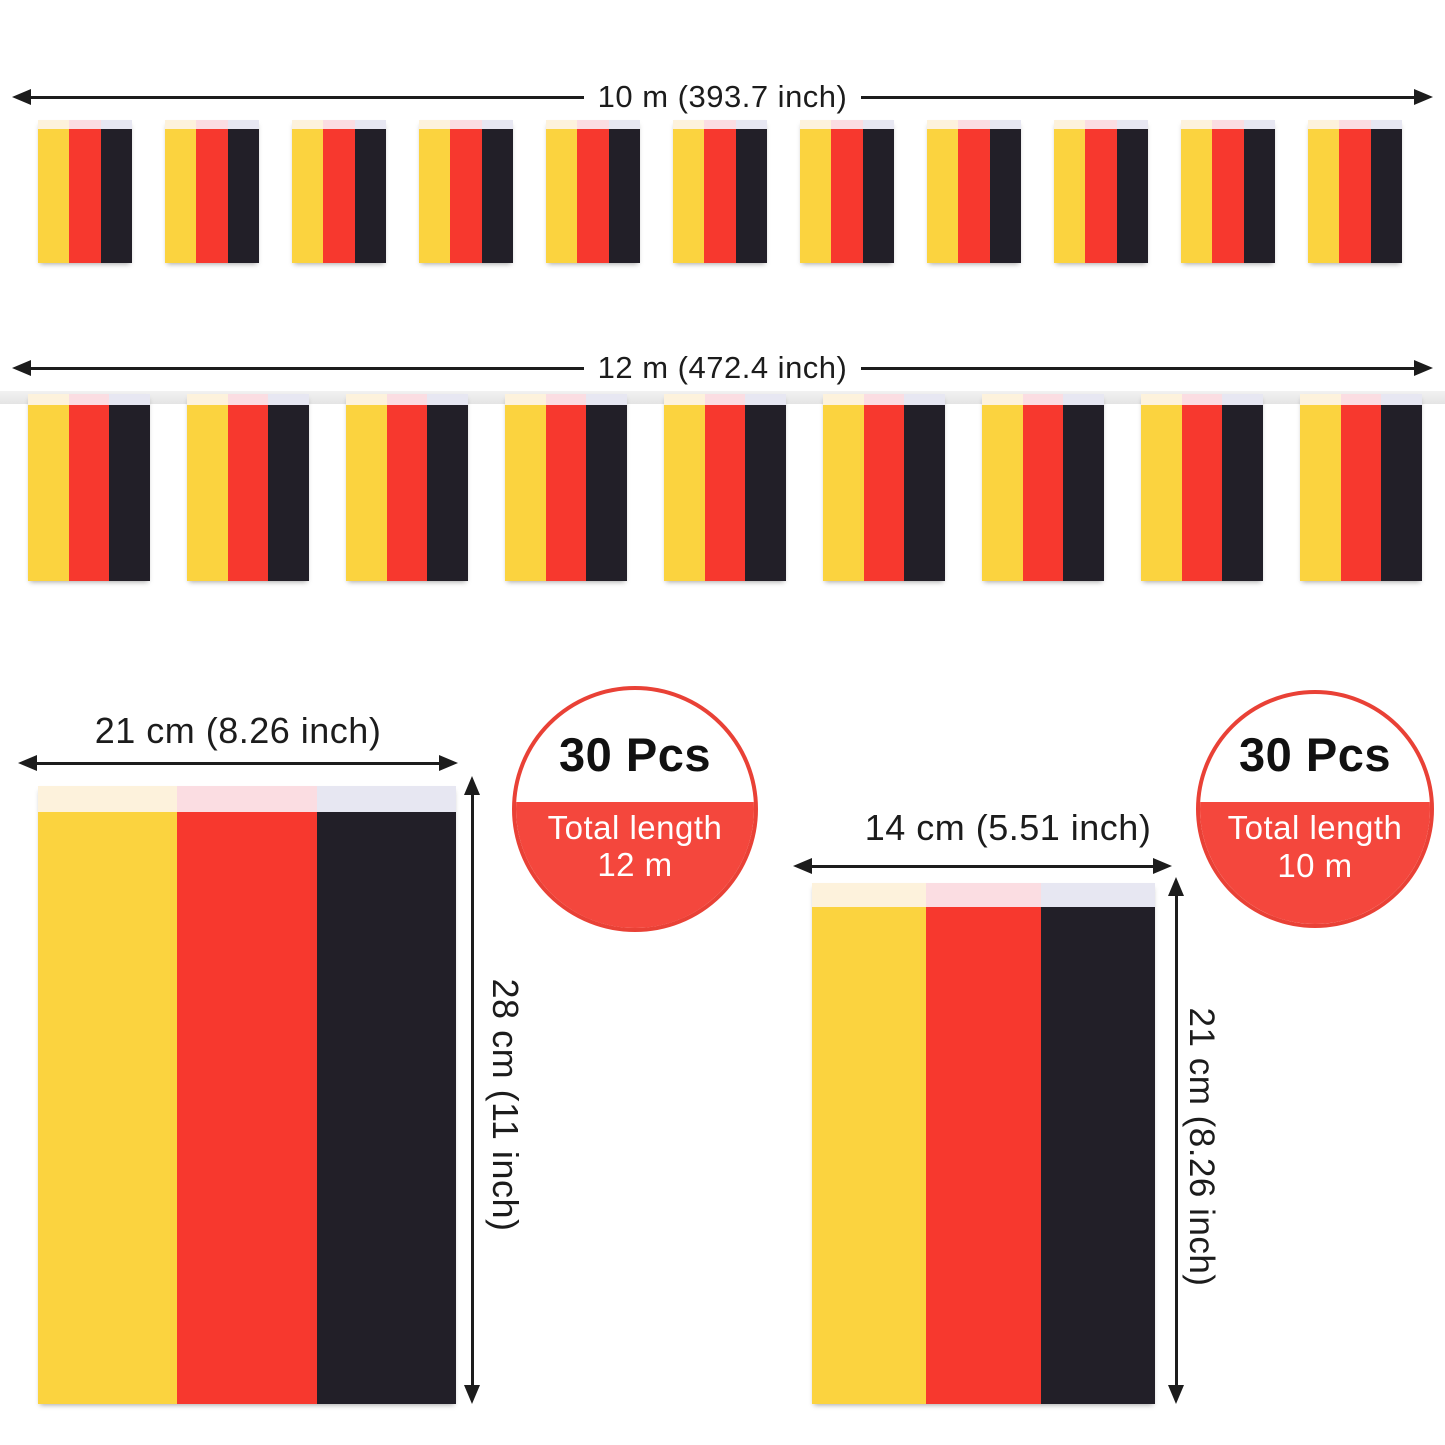 The width and height of the screenshot is (1445, 1445). Describe the element at coordinates (802, 866) in the screenshot. I see `arrowhead-left-icon` at that location.